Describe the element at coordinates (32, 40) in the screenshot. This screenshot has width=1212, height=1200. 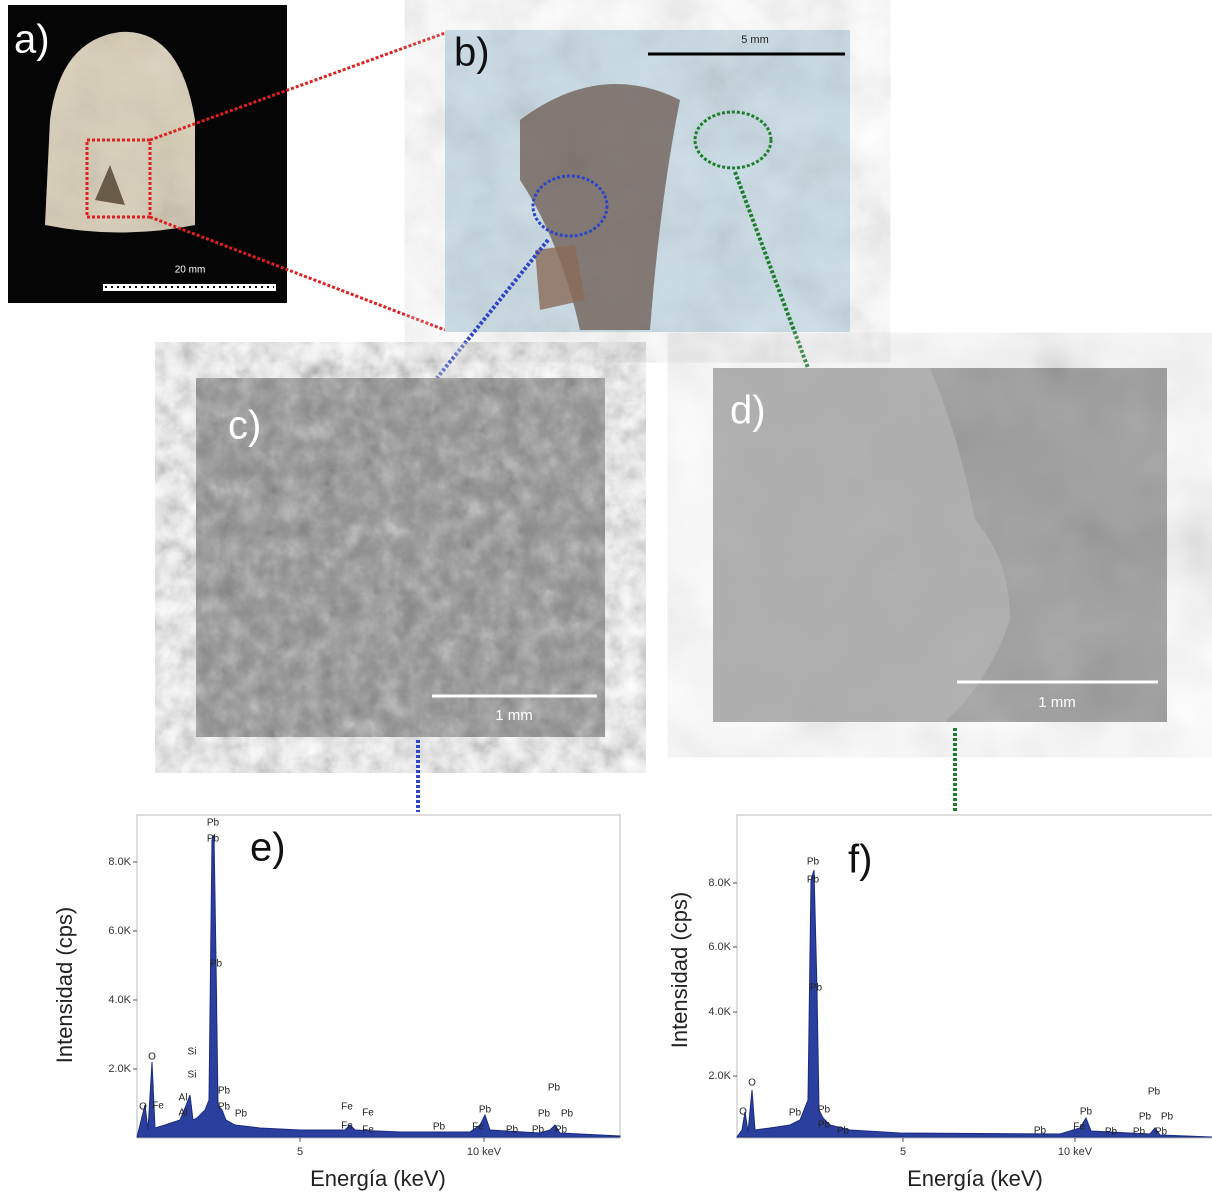
I see `panel-label: a)` at that location.